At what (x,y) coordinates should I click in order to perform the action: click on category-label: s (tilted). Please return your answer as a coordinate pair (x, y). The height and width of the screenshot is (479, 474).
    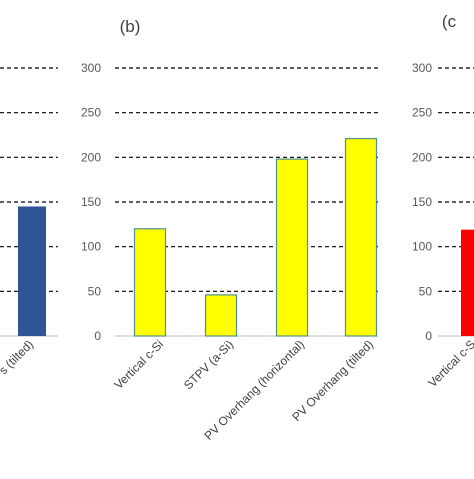
    Looking at the image, I should click on (18, 357).